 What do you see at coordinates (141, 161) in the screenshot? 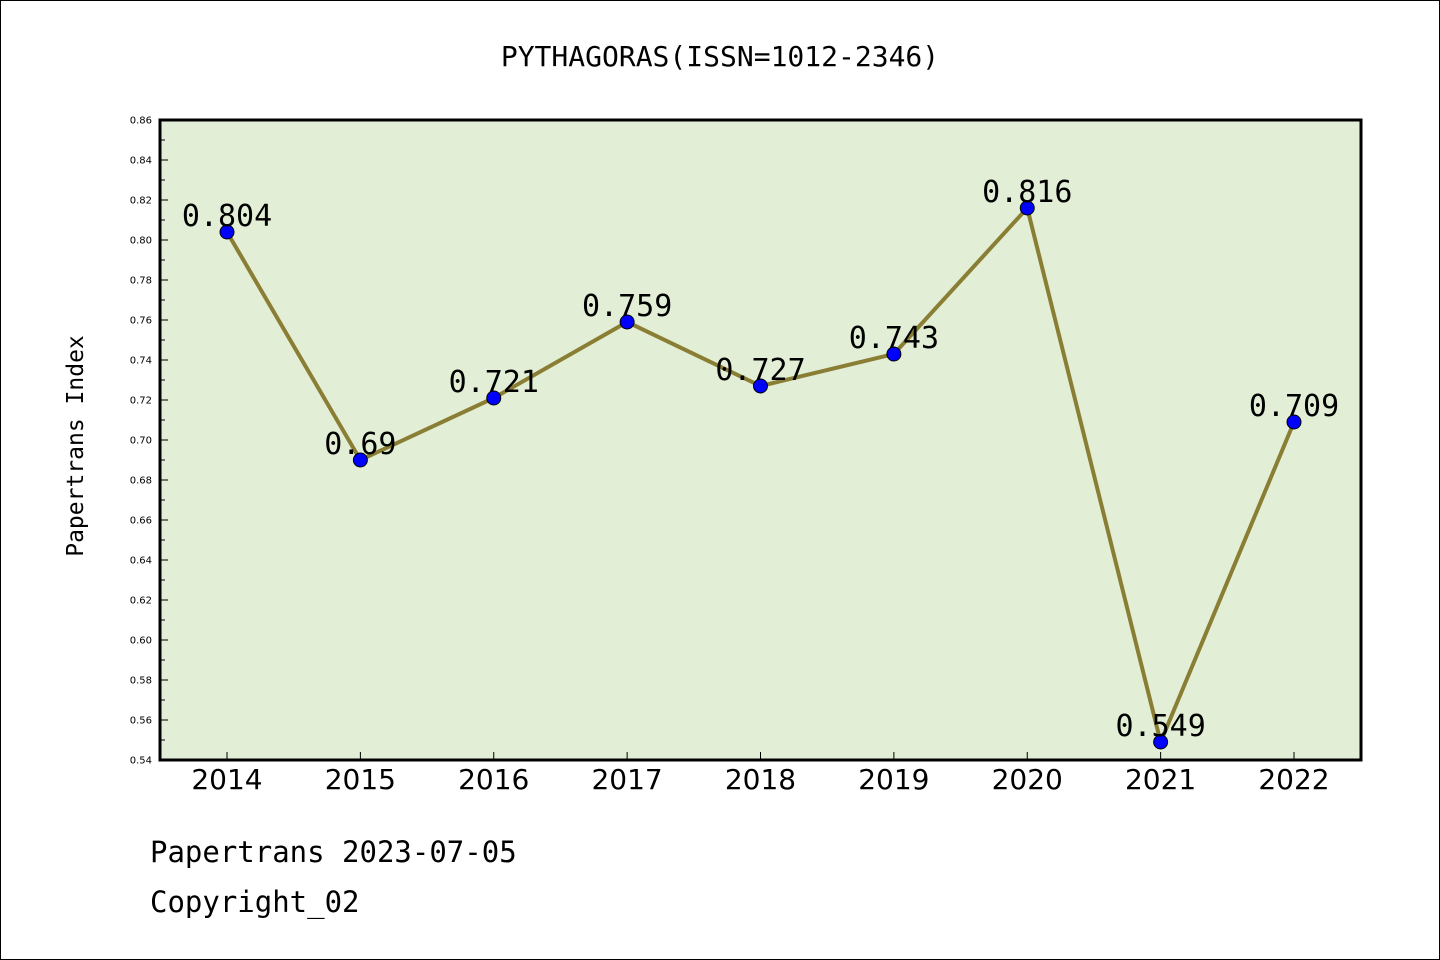
I see `y-tick-label: 0.84` at bounding box center [141, 161].